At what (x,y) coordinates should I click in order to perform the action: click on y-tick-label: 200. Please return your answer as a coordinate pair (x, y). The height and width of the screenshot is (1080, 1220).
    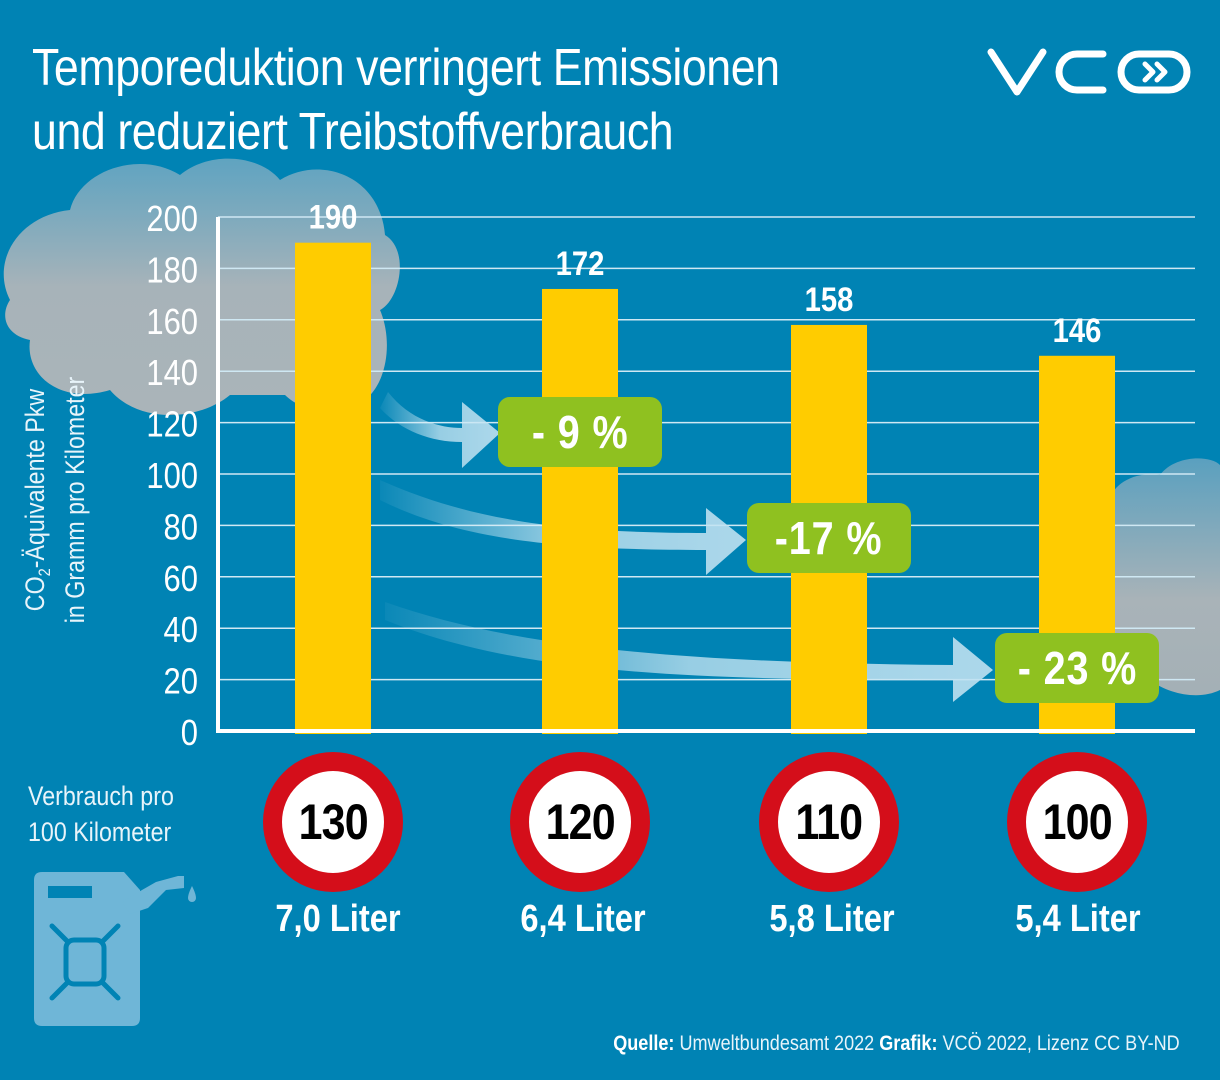
    Looking at the image, I should click on (172, 220).